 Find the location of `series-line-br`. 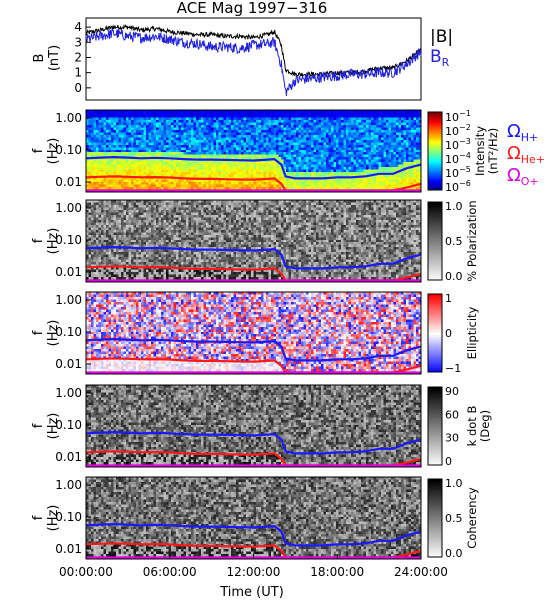

series-line-br is located at coordinates (253, 62).